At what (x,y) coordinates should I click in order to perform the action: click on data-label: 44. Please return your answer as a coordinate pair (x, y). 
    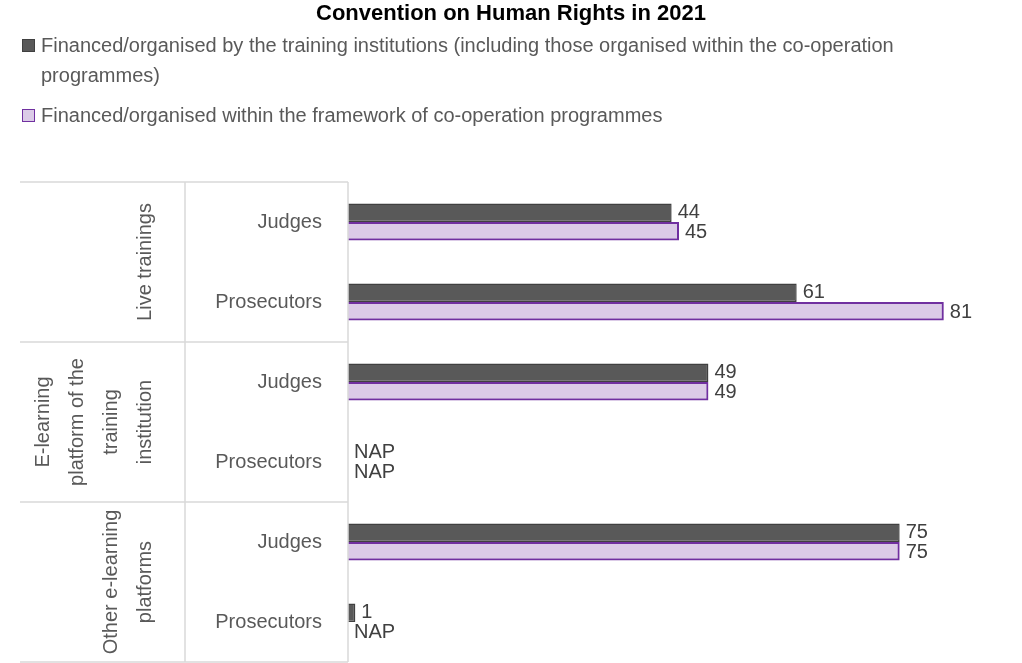
    Looking at the image, I should click on (688, 210).